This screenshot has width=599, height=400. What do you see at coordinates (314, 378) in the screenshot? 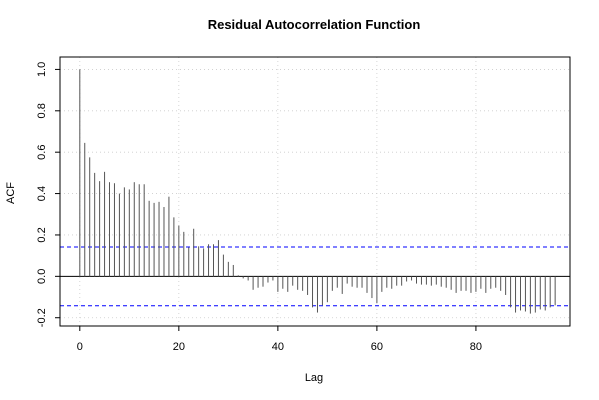
I see `x-axis-label: Lag` at bounding box center [314, 378].